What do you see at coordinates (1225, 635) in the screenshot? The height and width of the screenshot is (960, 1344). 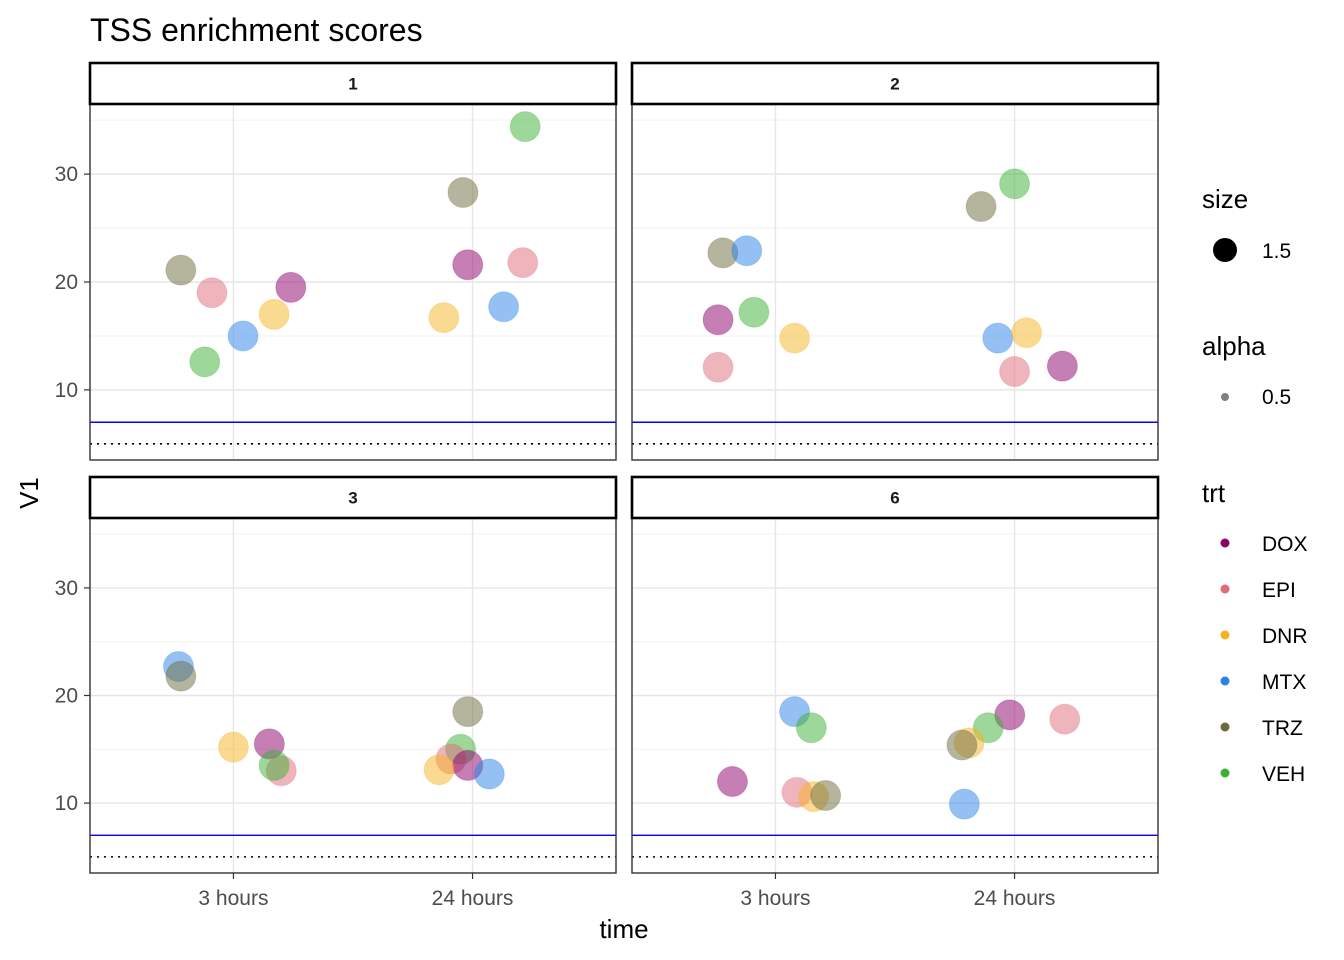 I see `legend-key-dnr` at bounding box center [1225, 635].